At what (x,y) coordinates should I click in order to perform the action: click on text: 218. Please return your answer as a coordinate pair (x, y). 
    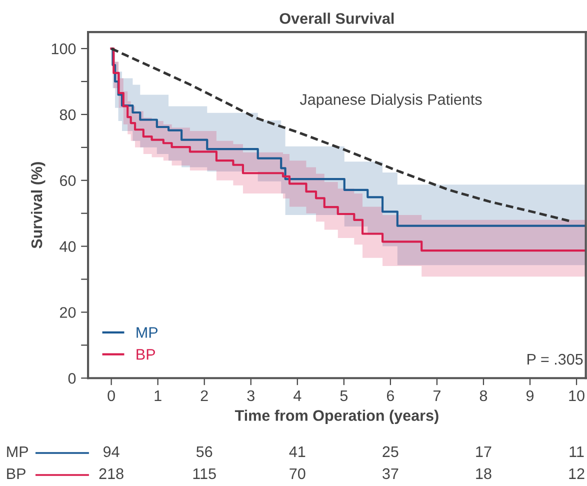
    Looking at the image, I should click on (111, 474).